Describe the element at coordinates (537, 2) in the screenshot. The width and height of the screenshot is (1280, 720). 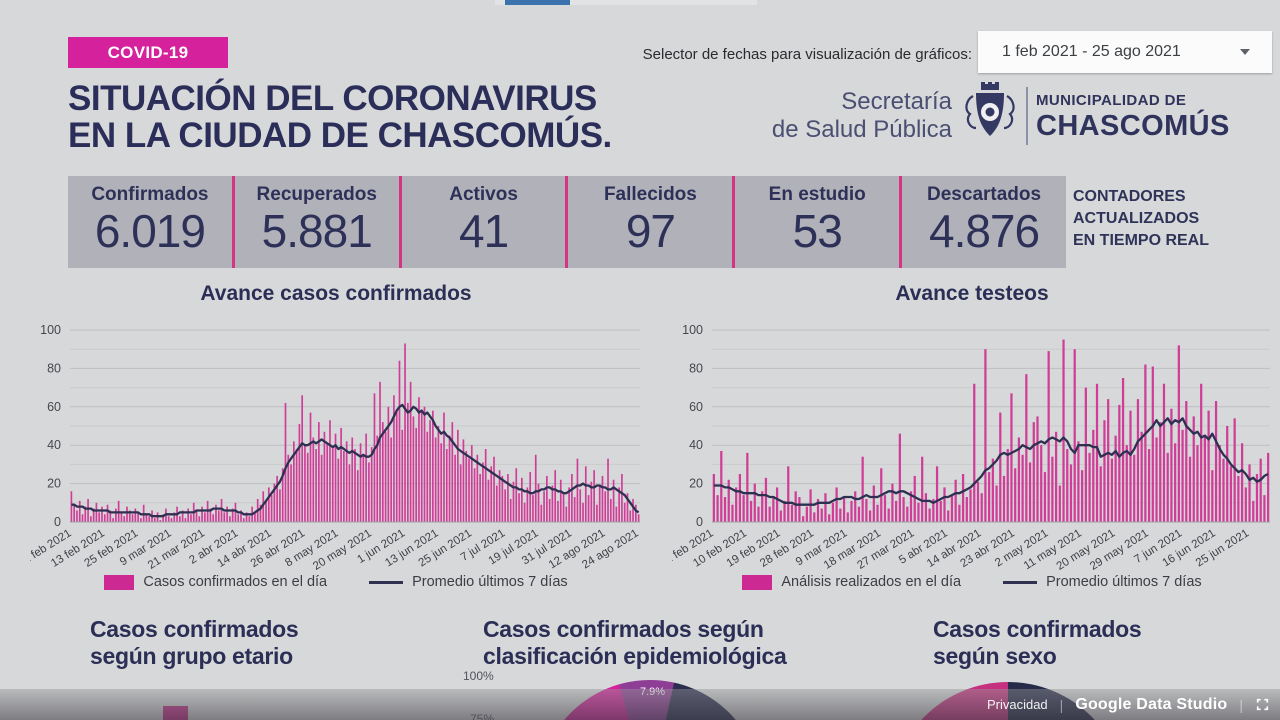
I see `top-progress-segment` at that location.